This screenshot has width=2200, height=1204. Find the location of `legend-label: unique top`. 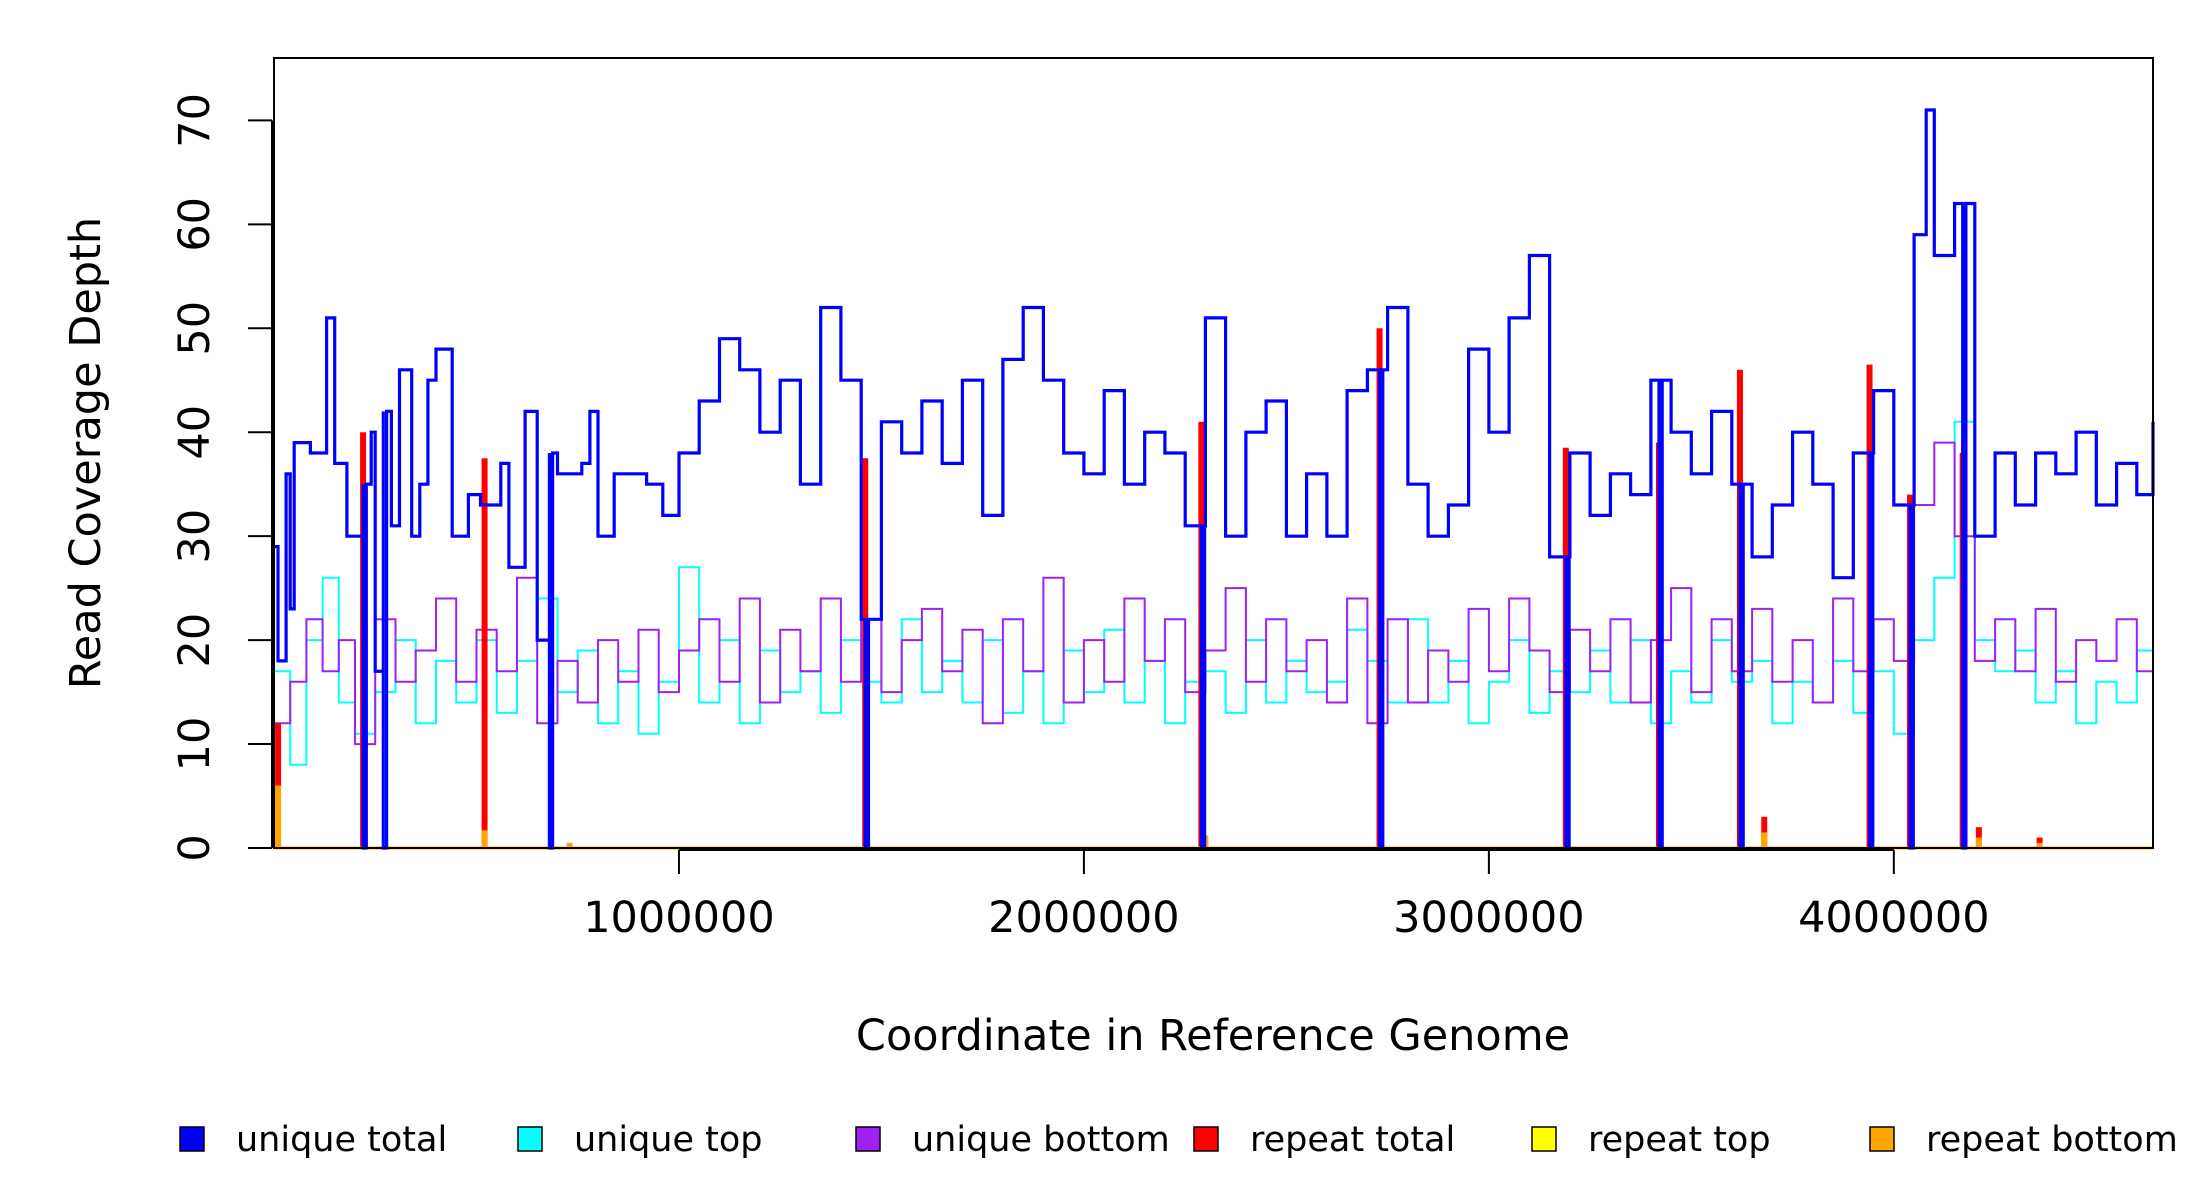

legend-label: unique top is located at coordinates (668, 1140).